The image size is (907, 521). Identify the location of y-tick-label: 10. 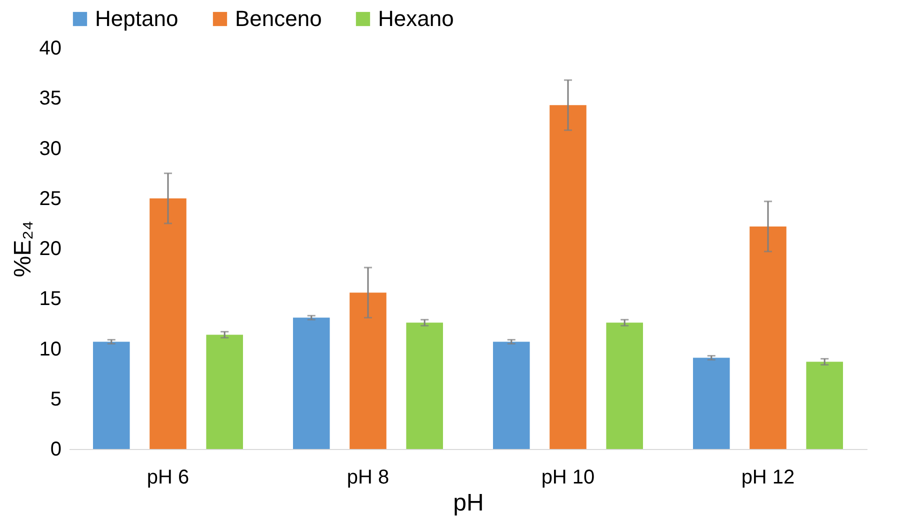
(50, 349).